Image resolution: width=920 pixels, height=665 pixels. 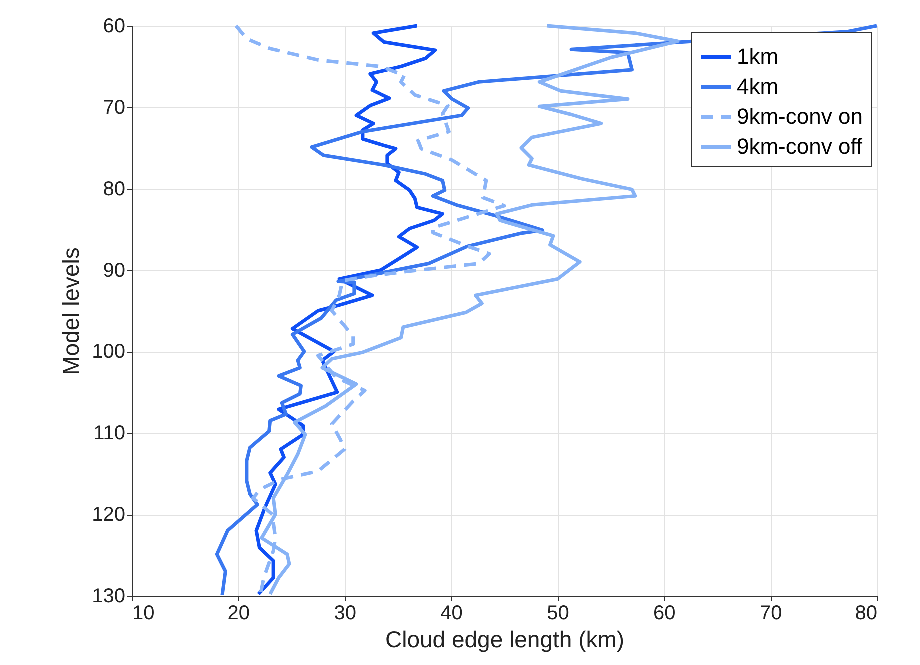 What do you see at coordinates (109, 515) in the screenshot?
I see `y-tick-label: 120` at bounding box center [109, 515].